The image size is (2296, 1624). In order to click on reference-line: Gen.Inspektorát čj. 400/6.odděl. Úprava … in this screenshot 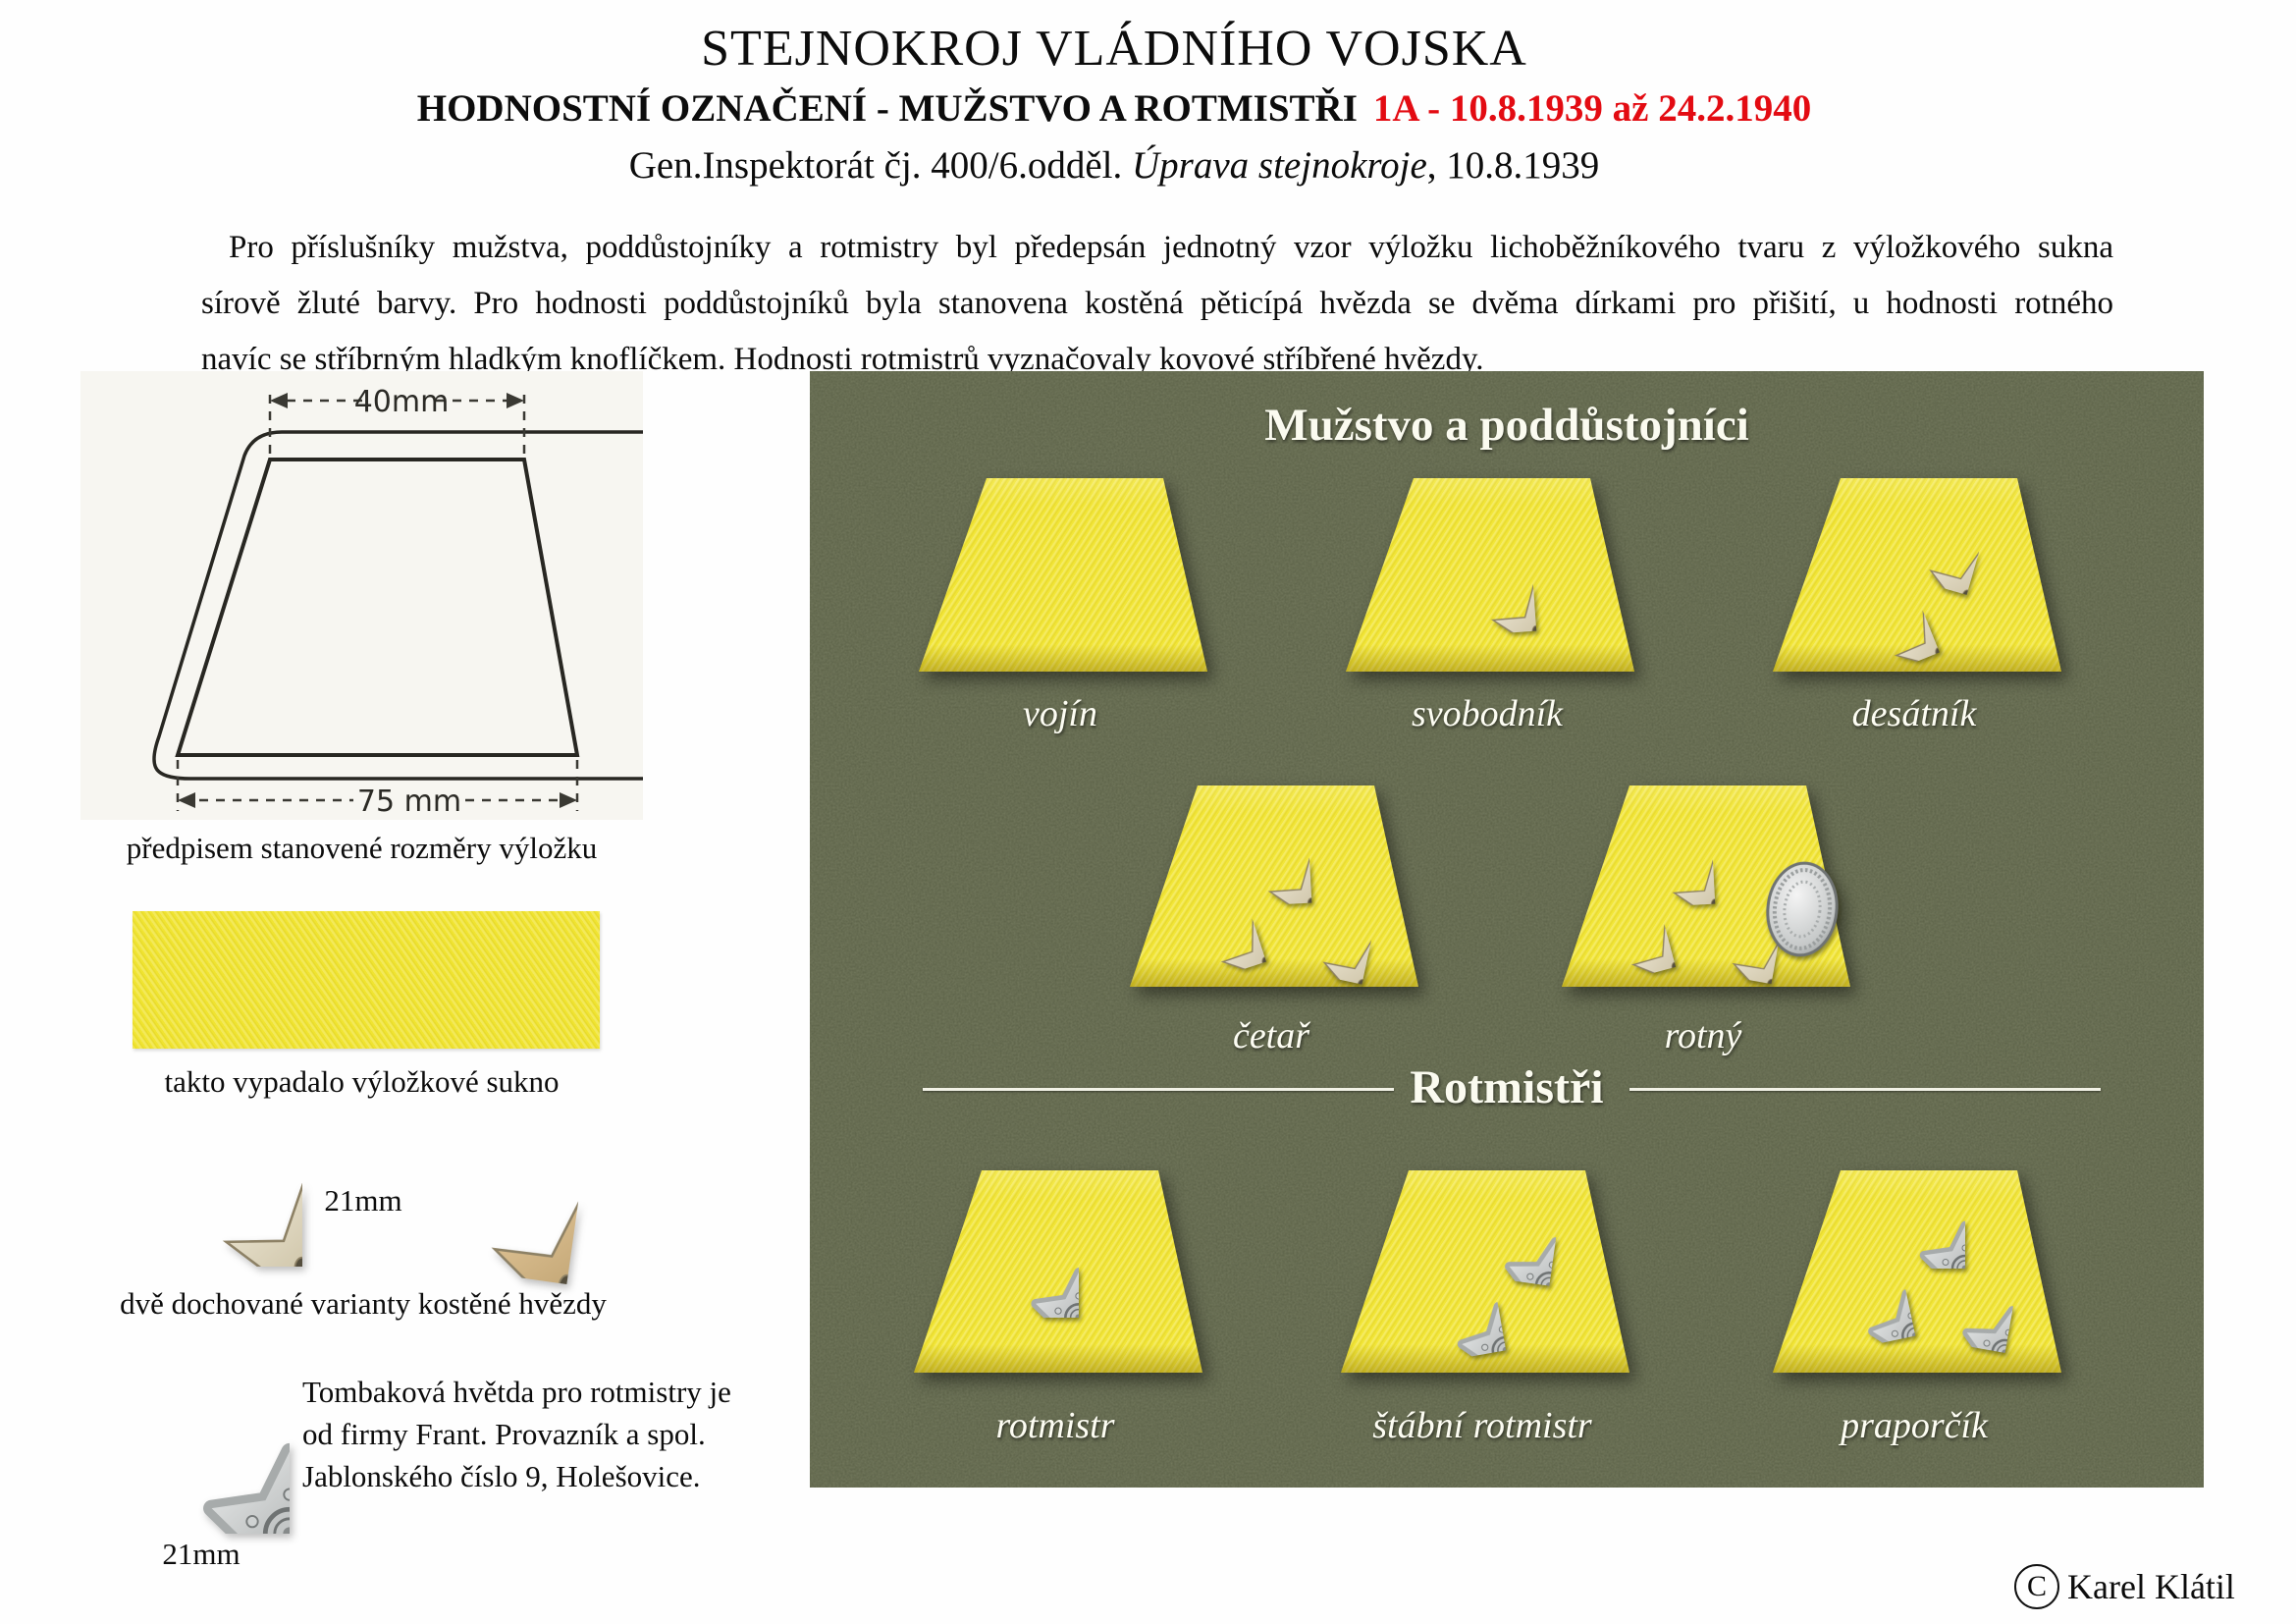, I will do `click(1114, 165)`.